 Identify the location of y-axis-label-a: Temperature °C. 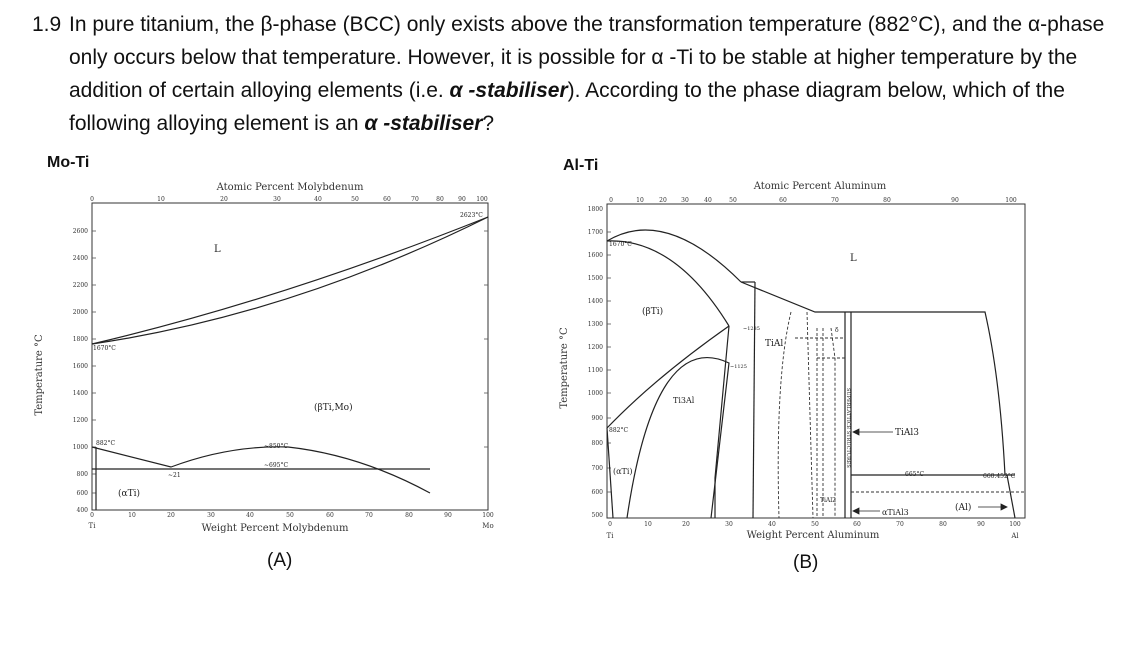
(39, 375).